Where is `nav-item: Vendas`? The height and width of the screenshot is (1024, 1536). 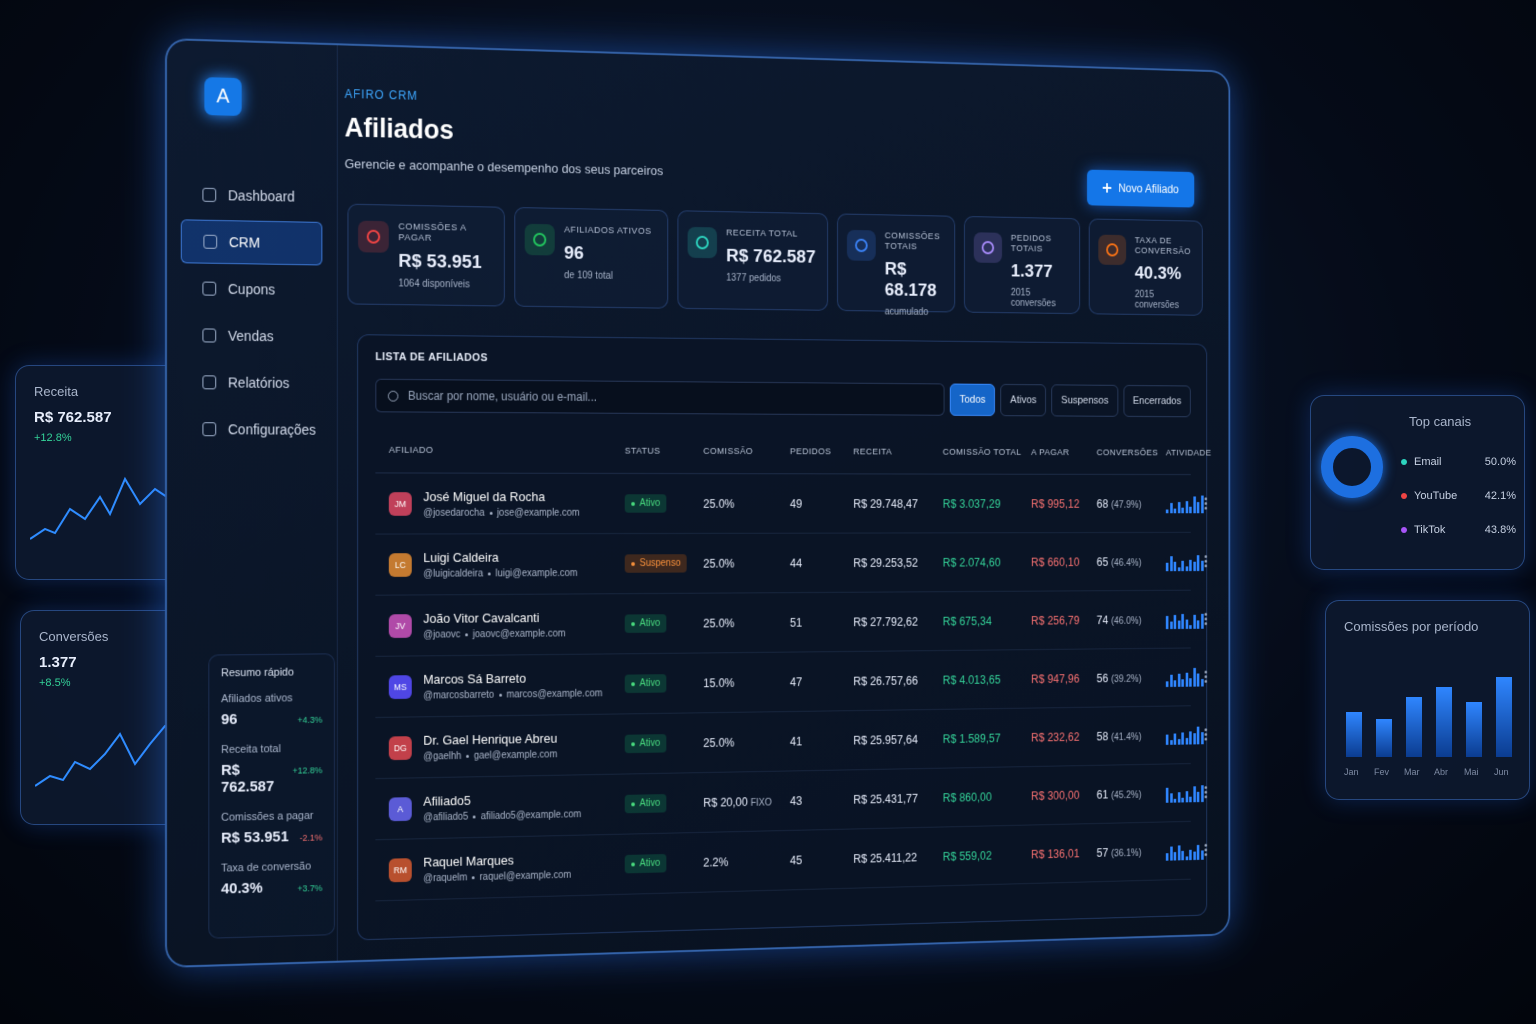 nav-item: Vendas is located at coordinates (252, 335).